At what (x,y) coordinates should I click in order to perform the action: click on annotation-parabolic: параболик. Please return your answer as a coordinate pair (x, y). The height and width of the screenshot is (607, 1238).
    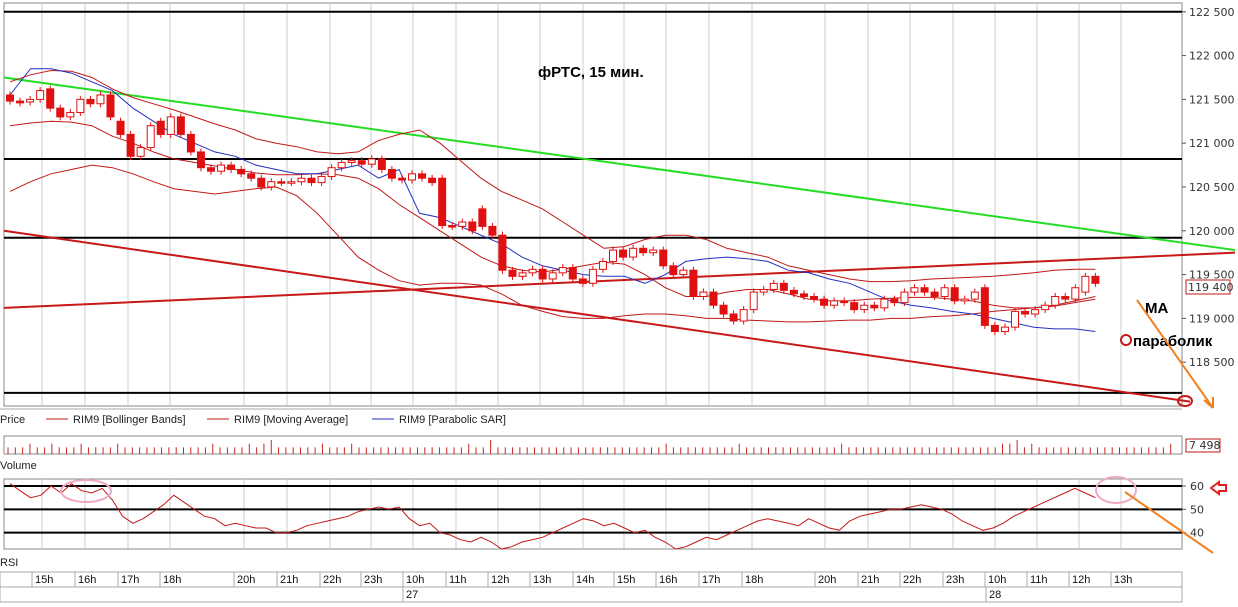
    Looking at the image, I should click on (1173, 341).